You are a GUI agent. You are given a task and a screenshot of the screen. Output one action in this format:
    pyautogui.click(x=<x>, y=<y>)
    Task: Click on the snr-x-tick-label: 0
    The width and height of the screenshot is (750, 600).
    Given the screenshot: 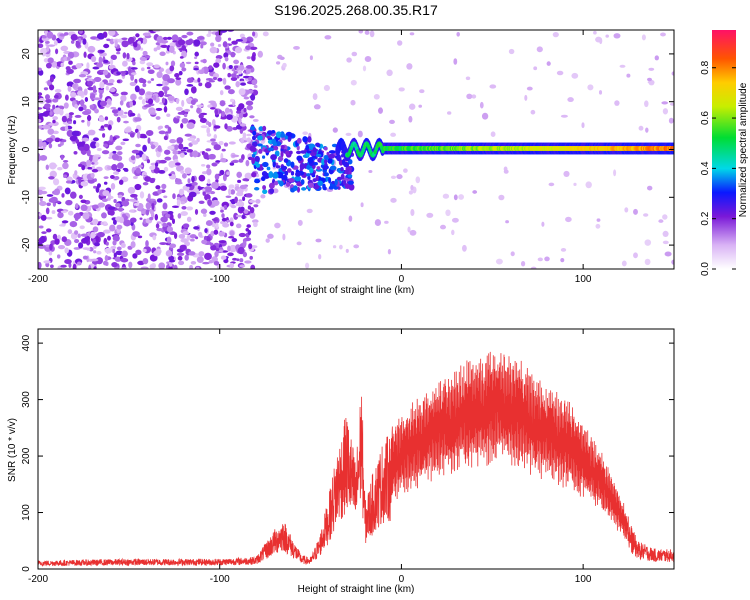 What is the action you would take?
    pyautogui.click(x=402, y=579)
    